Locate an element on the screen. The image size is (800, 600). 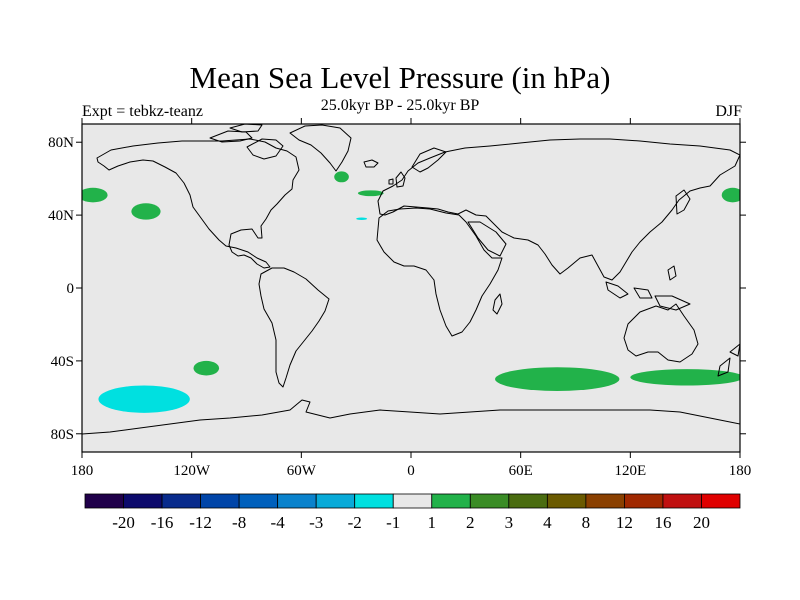
colorbar-label-11: 4 is located at coordinates (547, 522).